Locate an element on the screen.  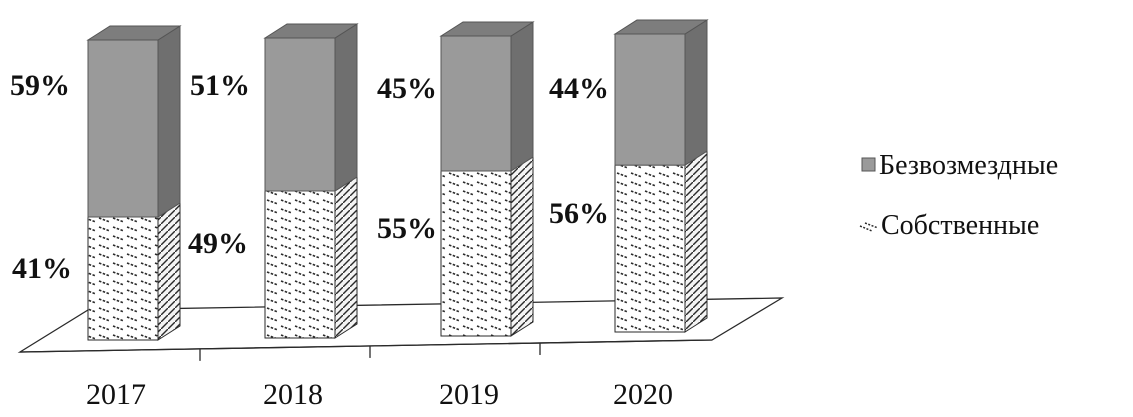
data-label-own: 55% is located at coordinates (407, 228).